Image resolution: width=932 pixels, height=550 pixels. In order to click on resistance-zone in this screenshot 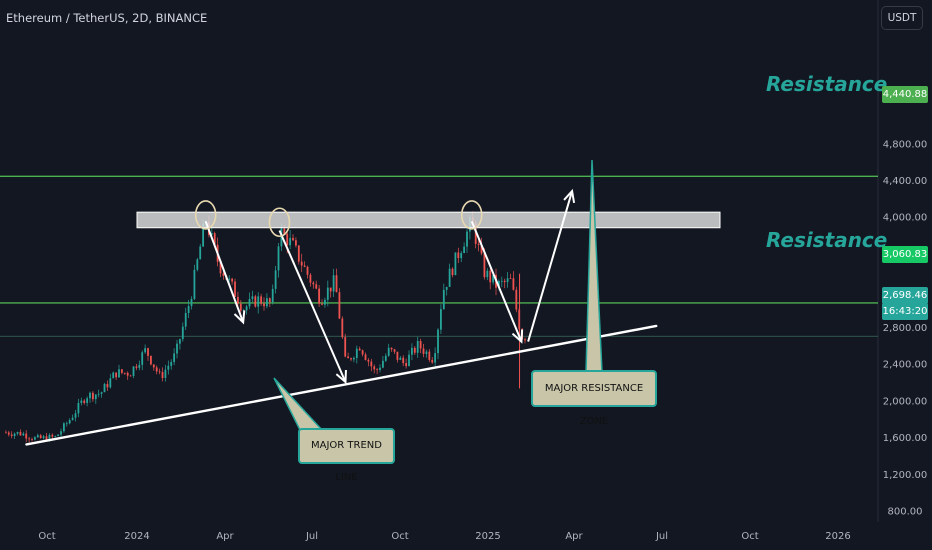, I will do `click(428, 220)`.